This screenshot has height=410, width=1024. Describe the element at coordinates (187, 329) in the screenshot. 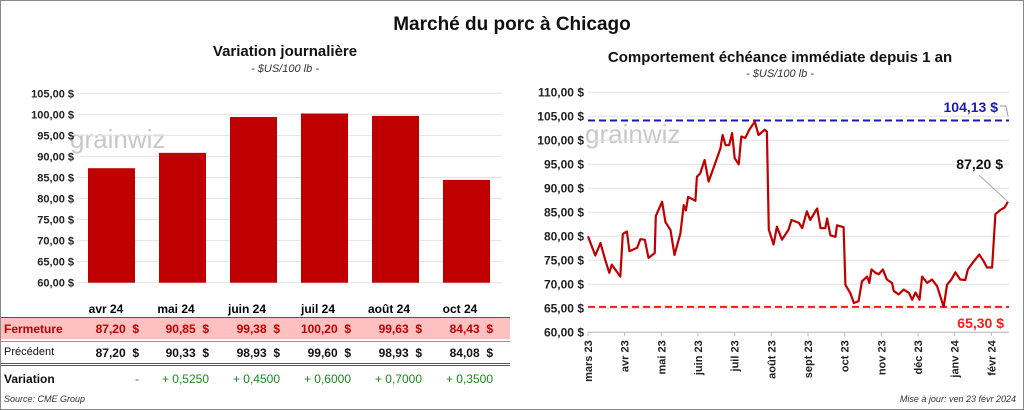

I see `close-cell: 90,85 $` at that location.